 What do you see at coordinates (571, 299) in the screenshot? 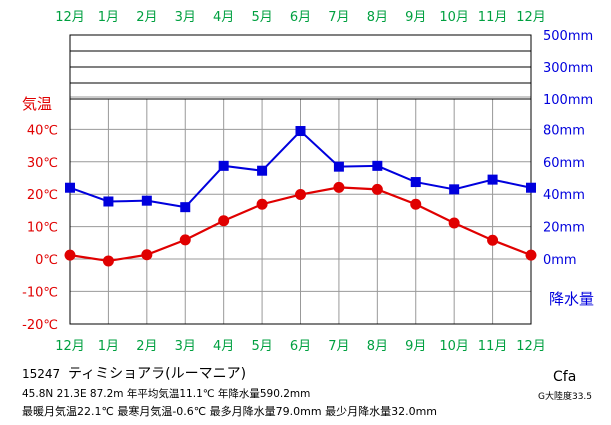
I see `precipitation-axis-label: 降水量` at bounding box center [571, 299].